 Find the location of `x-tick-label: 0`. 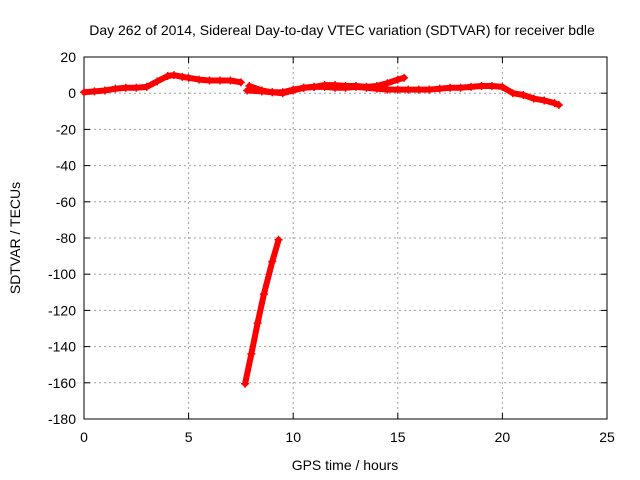

x-tick-label: 0 is located at coordinates (84, 437).